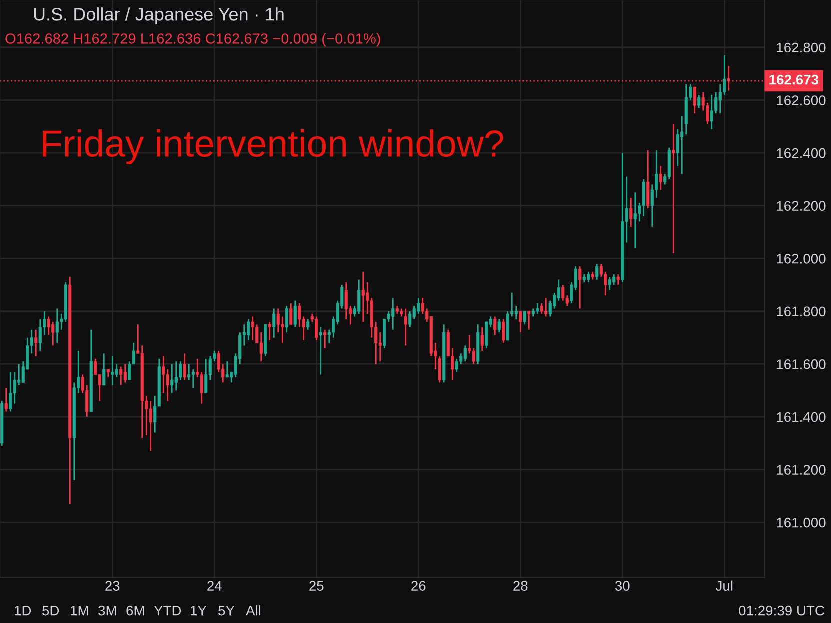 The image size is (831, 623). Describe the element at coordinates (801, 206) in the screenshot. I see `y-tick-label: 162.200` at that location.